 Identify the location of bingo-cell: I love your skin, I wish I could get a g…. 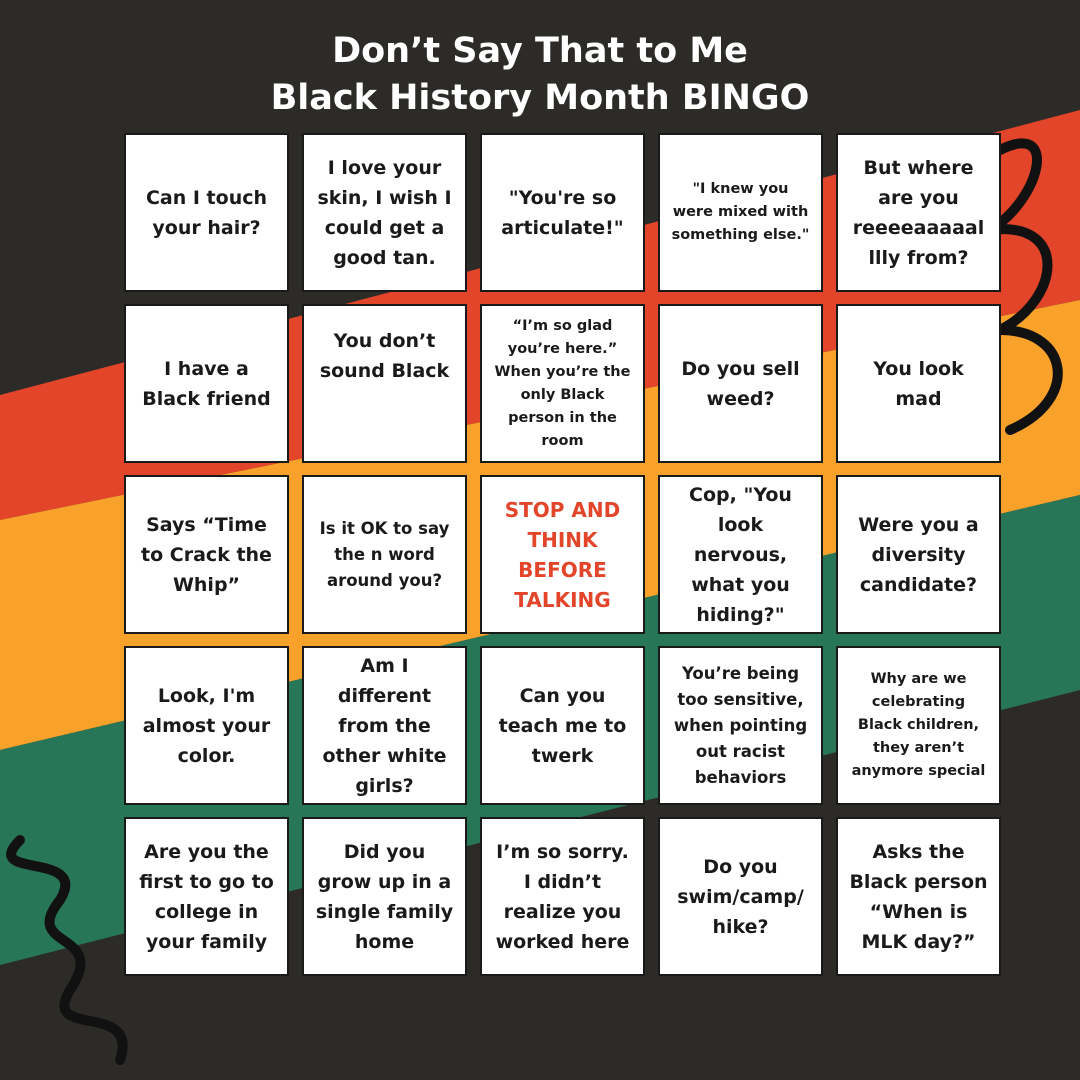
(384, 212).